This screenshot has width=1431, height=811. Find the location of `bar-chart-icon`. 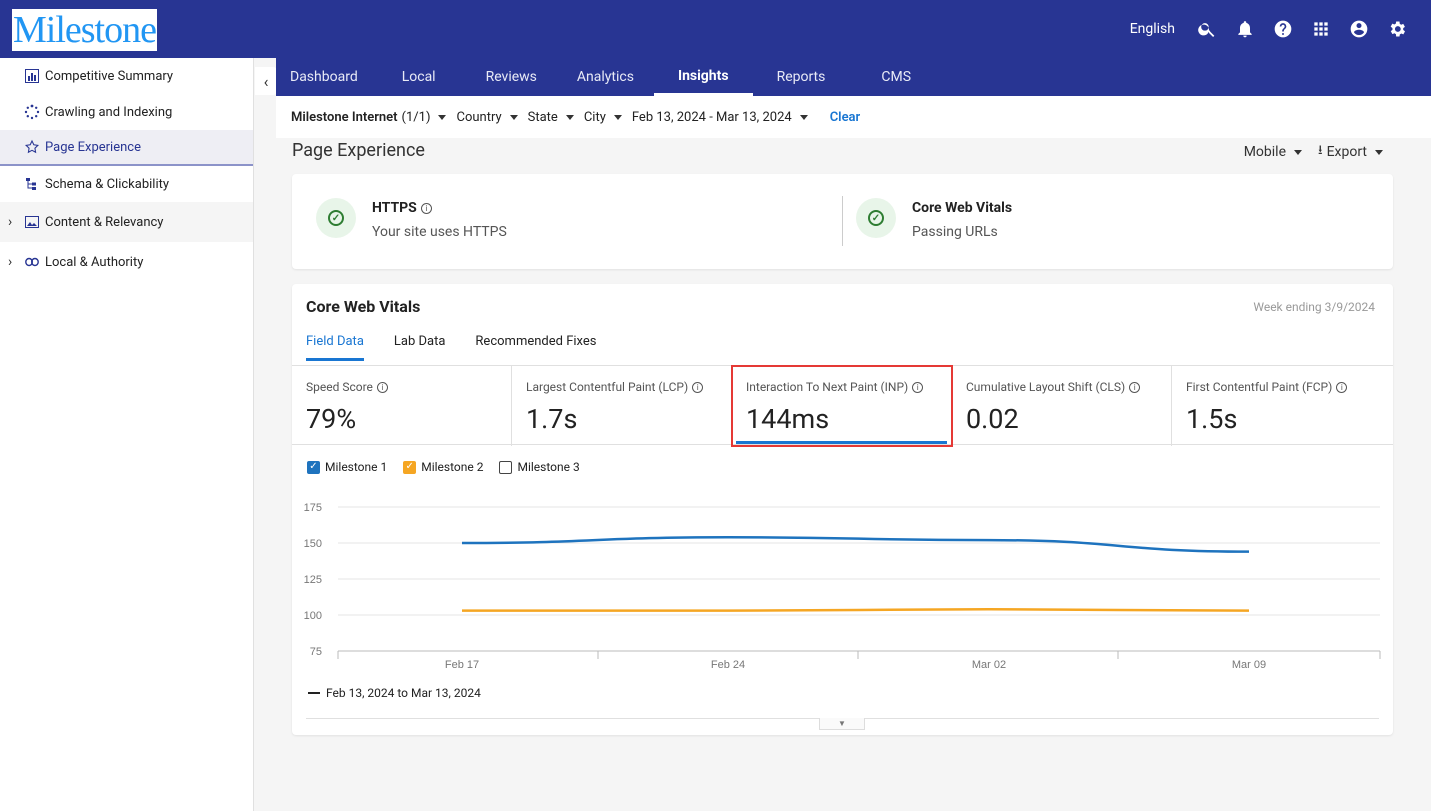

bar-chart-icon is located at coordinates (32, 76).